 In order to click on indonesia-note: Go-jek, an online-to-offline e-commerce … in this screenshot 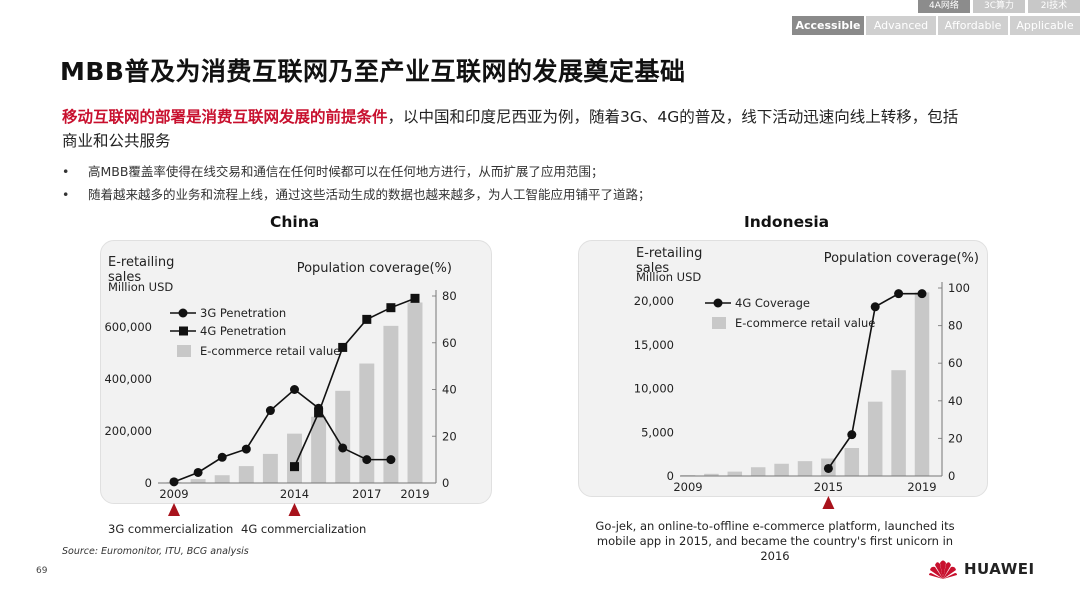, I will do `click(775, 541)`.